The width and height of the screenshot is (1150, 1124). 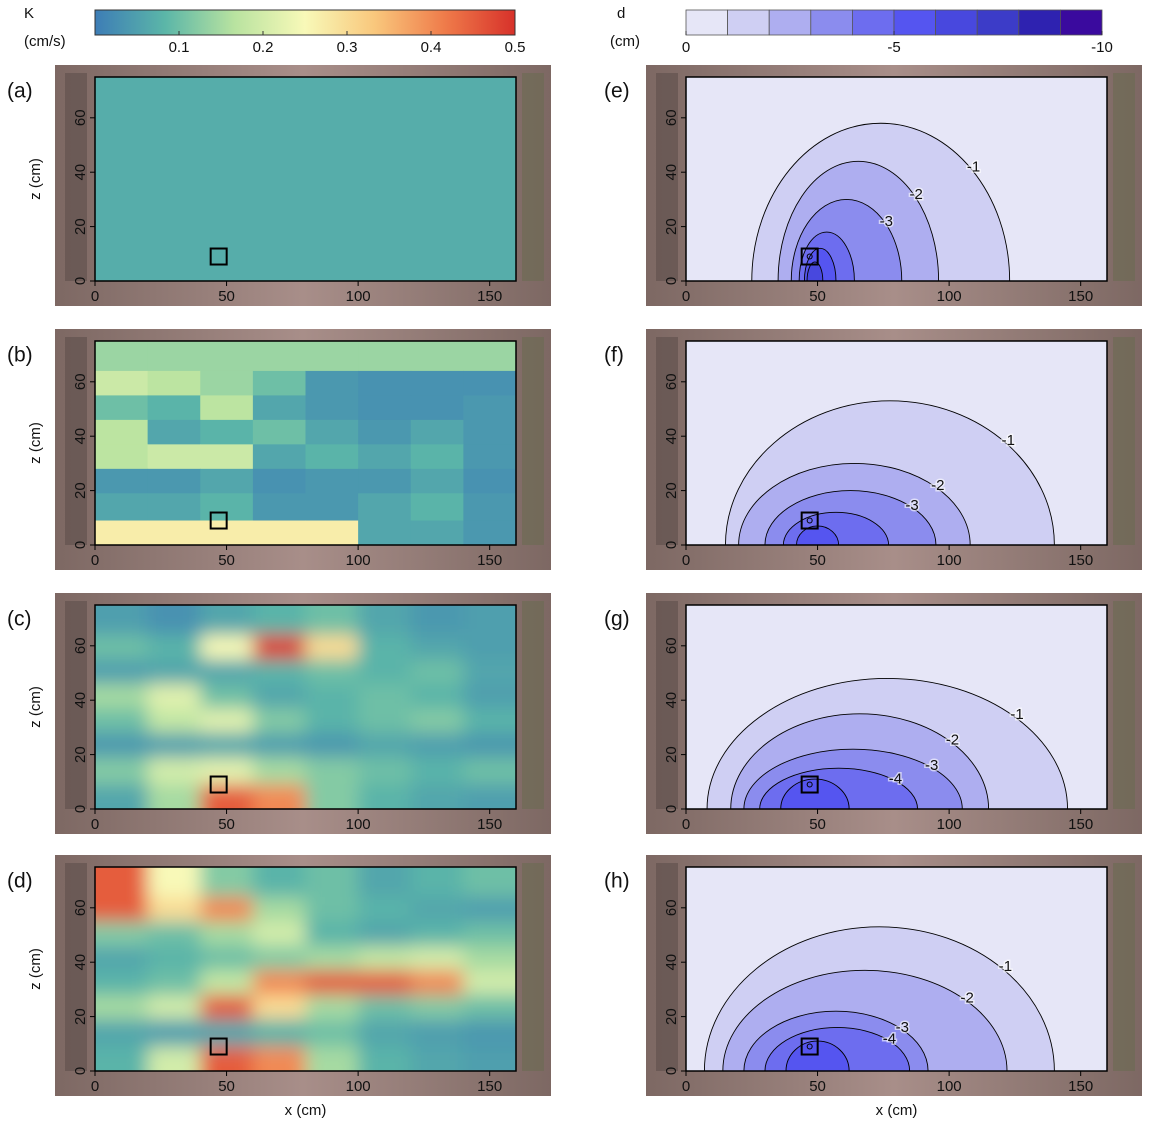 What do you see at coordinates (667, 441) in the screenshot?
I see `frame-rail` at bounding box center [667, 441].